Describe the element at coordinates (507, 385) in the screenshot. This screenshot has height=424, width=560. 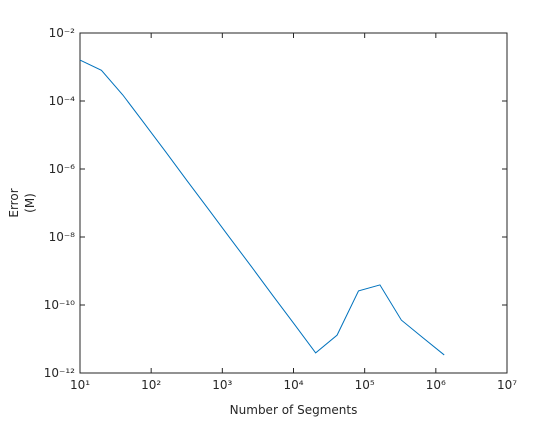
I see `x-tick-label: 10⁷` at that location.